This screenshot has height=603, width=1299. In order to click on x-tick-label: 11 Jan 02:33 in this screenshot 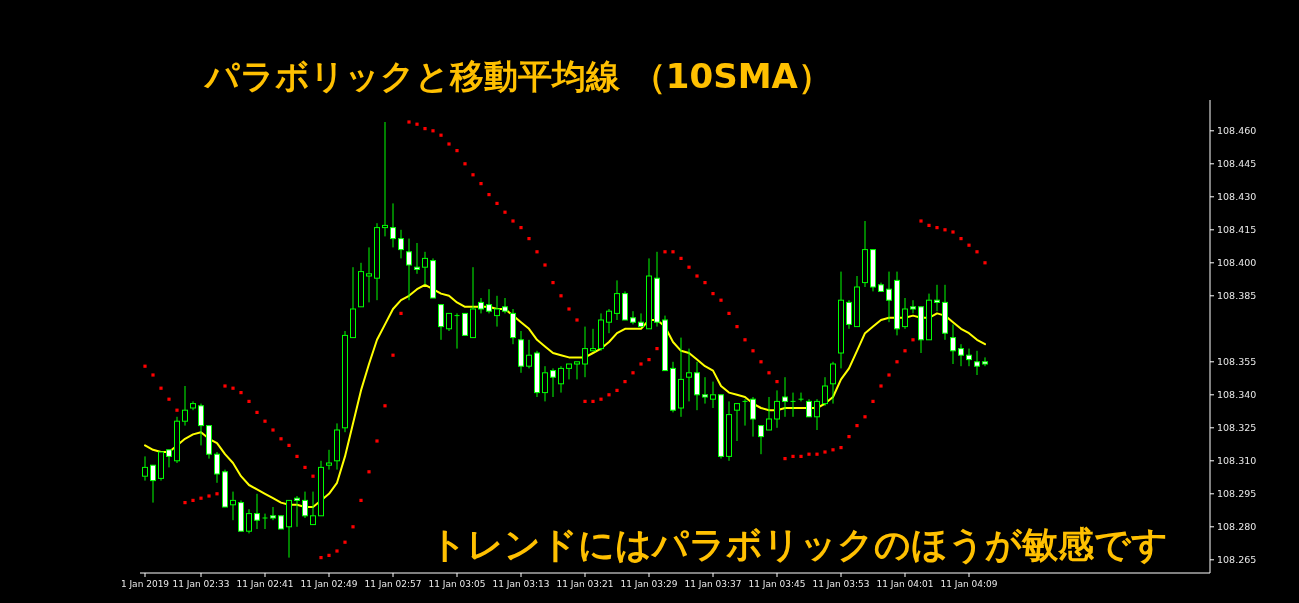, I will do `click(201, 584)`.